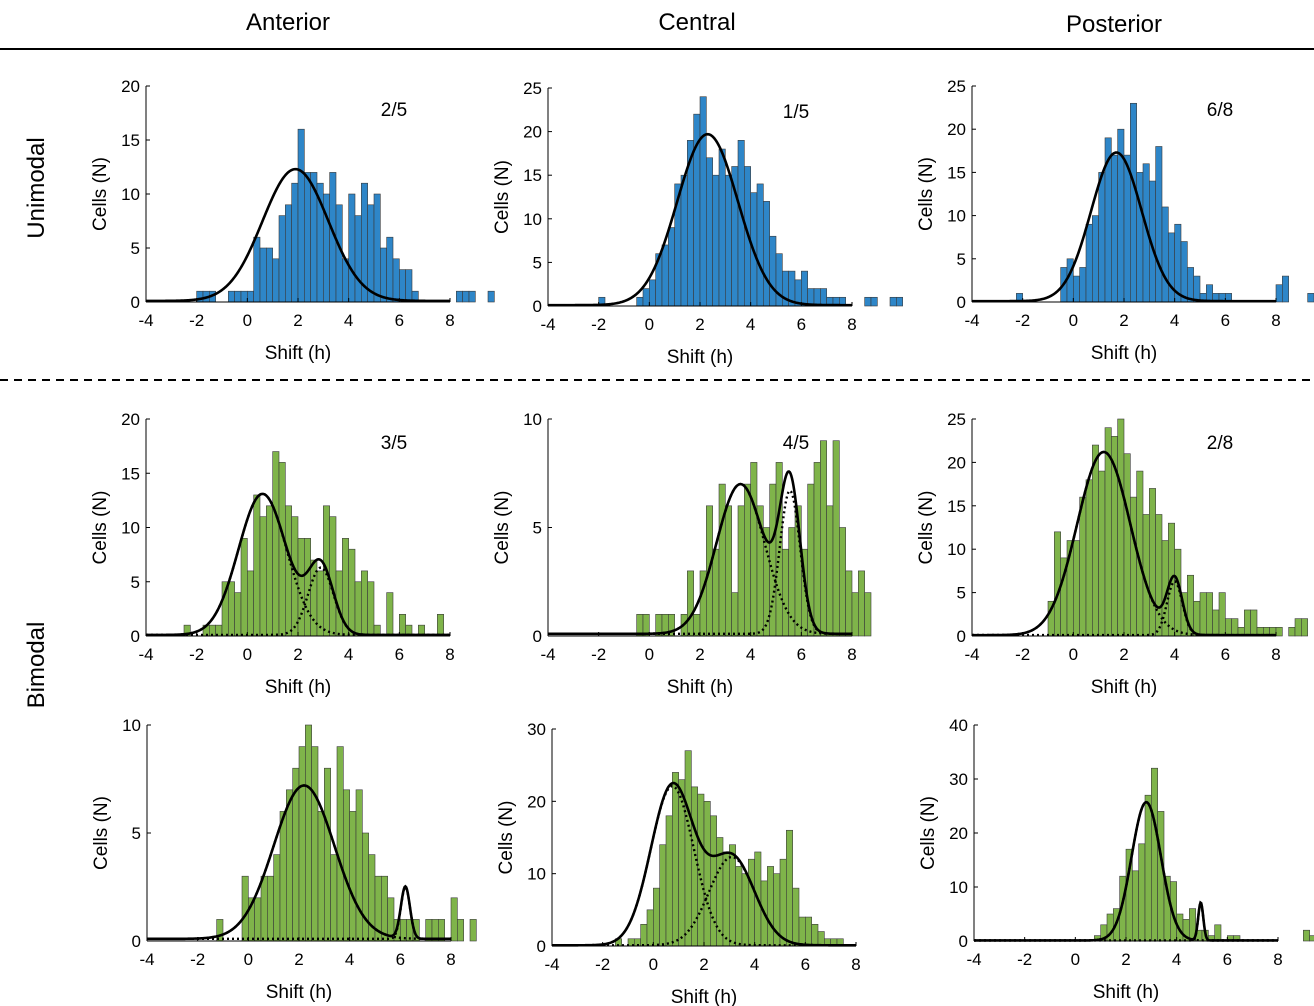 The width and height of the screenshot is (1314, 1006). Describe the element at coordinates (100, 528) in the screenshot. I see `y-axis-label: Cells (N)` at that location.